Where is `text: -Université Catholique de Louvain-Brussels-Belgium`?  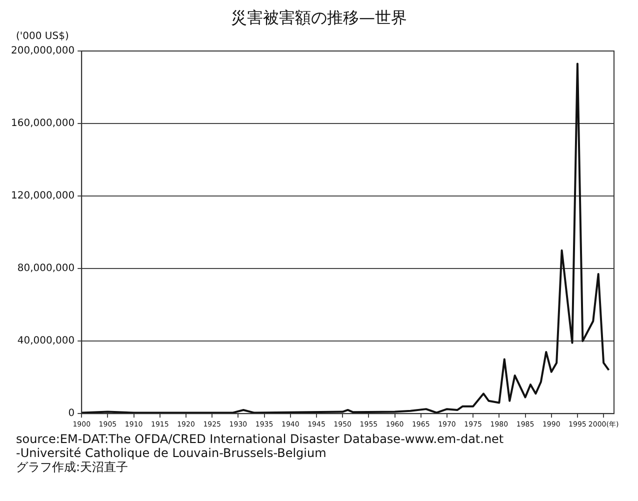
text: -Université Catholique de Louvain-Brussels-Belgium is located at coordinates (172, 453).